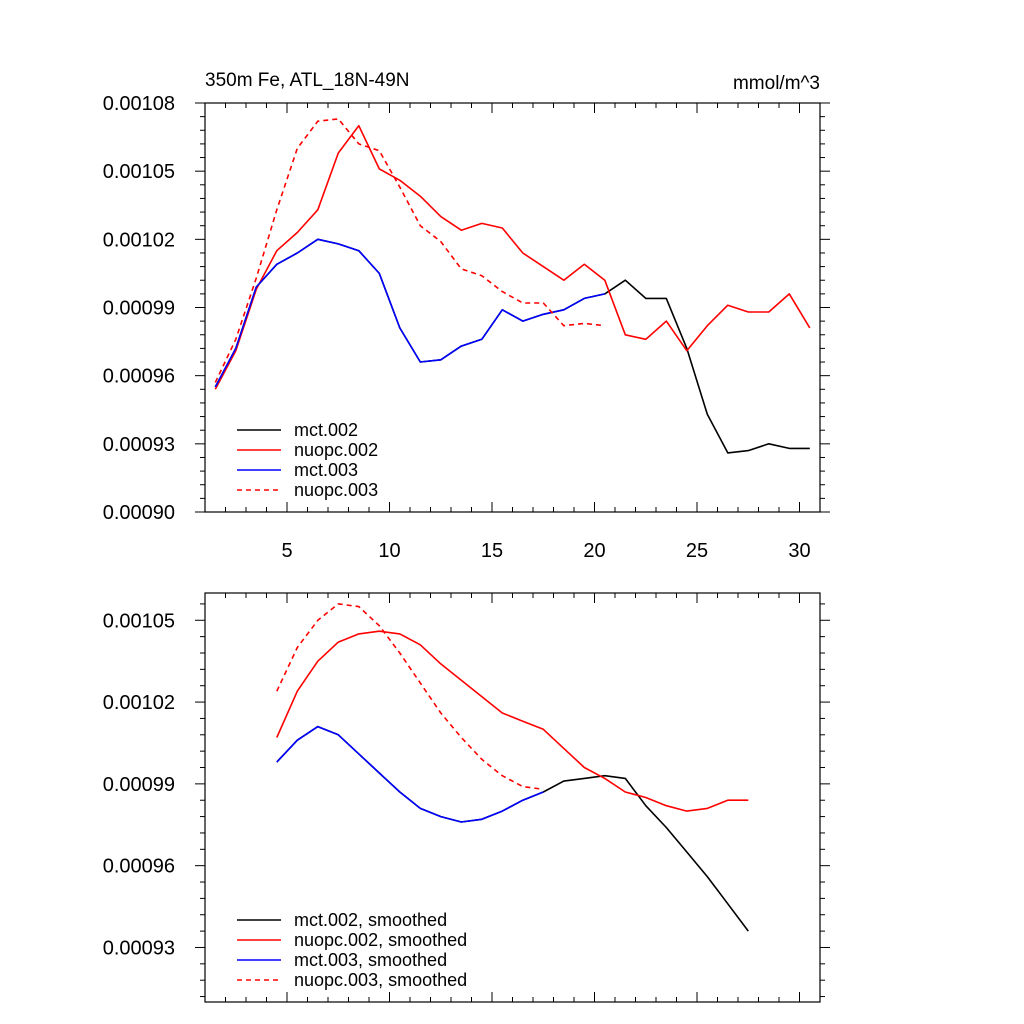 This screenshot has height=1024, width=1024. Describe the element at coordinates (380, 940) in the screenshot. I see `legend-label: nuopc.002, smoothed` at that location.